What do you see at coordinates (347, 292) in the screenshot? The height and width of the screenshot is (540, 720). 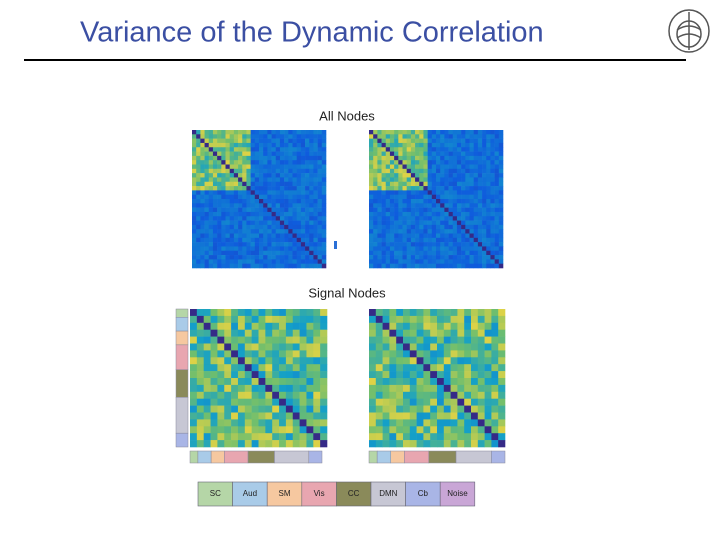 I see `panel-label: Signal Nodes` at bounding box center [347, 292].